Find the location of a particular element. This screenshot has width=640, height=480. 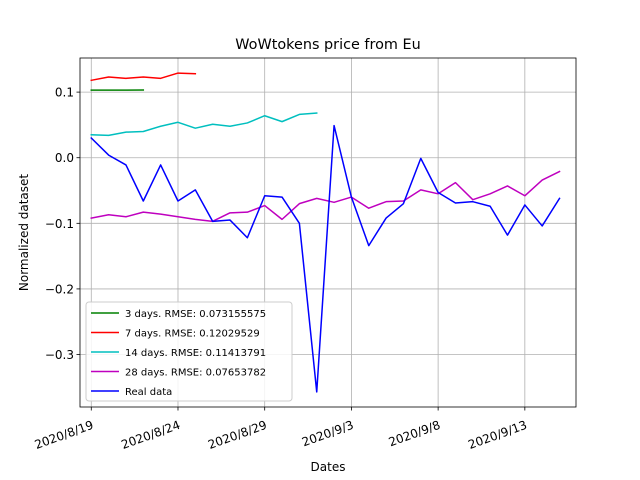

y-tick-label: 0.0 is located at coordinates (64, 158).